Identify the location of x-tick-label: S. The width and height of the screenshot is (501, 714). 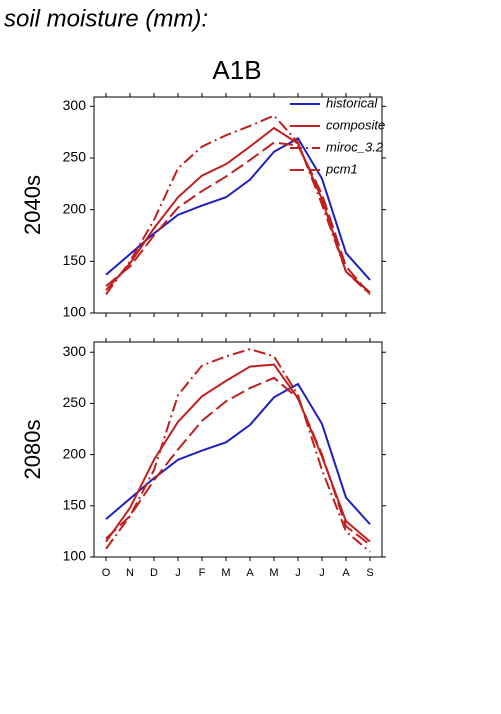
(369, 573).